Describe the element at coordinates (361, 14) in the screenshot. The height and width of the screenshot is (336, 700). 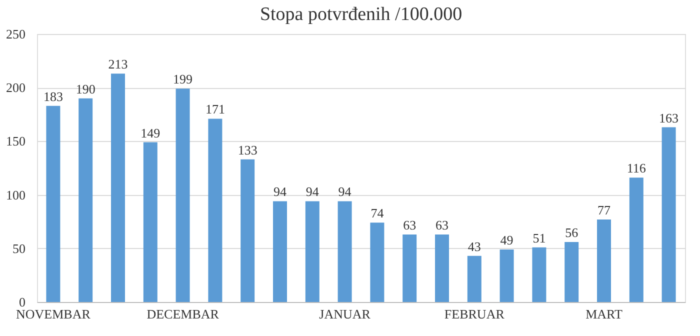
I see `chart-title: Stopa potvrđenih /100.000` at that location.